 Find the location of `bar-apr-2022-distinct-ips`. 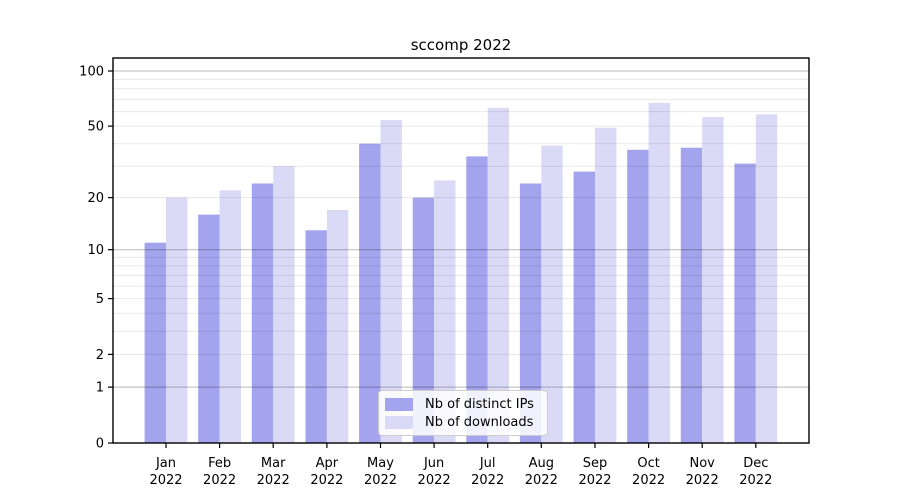

bar-apr-2022-distinct-ips is located at coordinates (316, 336).